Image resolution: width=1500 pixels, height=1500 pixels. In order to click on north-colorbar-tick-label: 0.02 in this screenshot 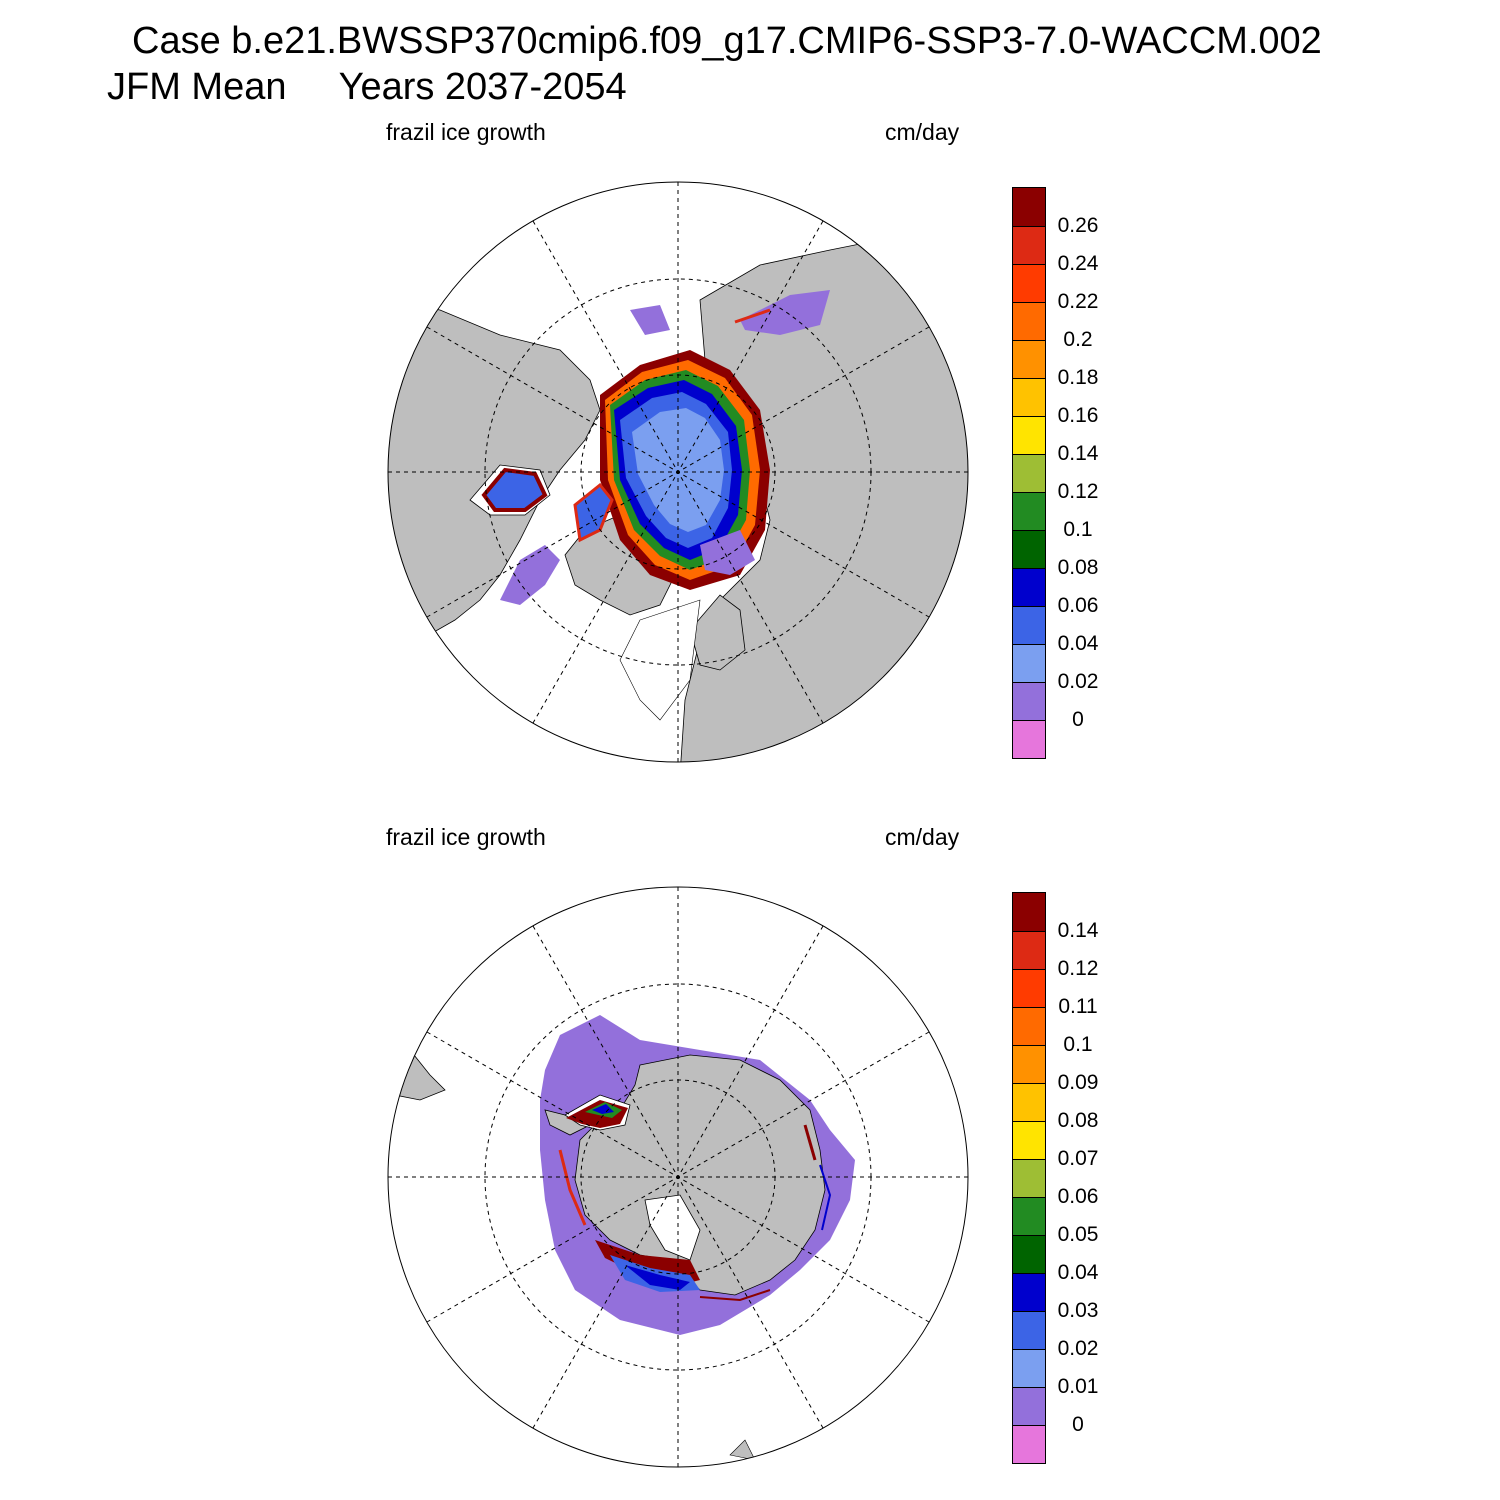, I will do `click(1078, 681)`.